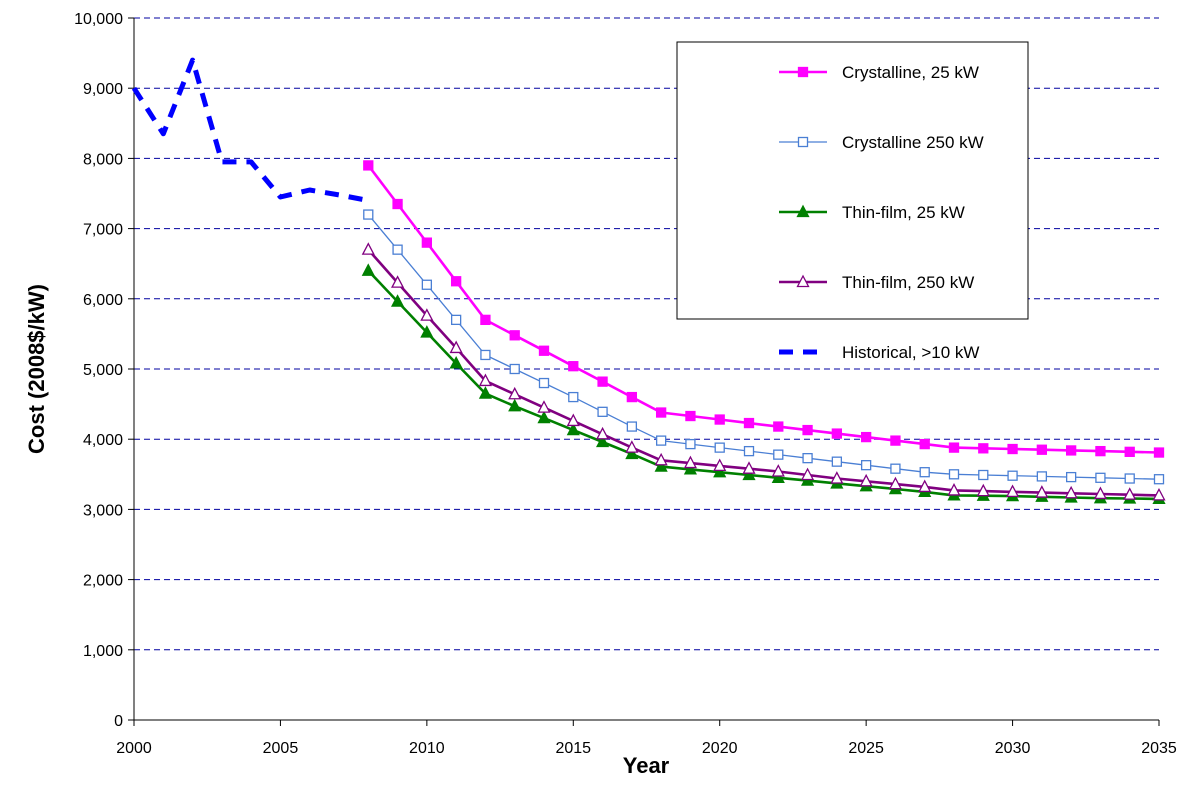 The width and height of the screenshot is (1187, 804). What do you see at coordinates (913, 142) in the screenshot?
I see `legend-label: Crystalline 250 kW` at bounding box center [913, 142].